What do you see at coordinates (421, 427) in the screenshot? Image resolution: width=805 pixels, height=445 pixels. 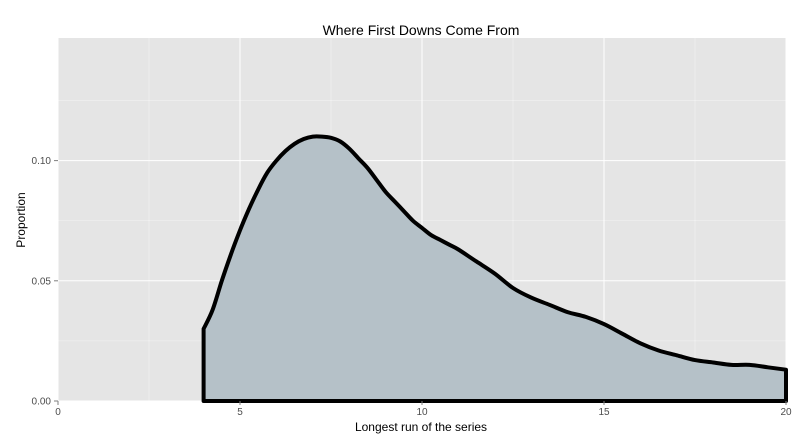 I see `x-axis-label: Longest run of the series` at bounding box center [421, 427].